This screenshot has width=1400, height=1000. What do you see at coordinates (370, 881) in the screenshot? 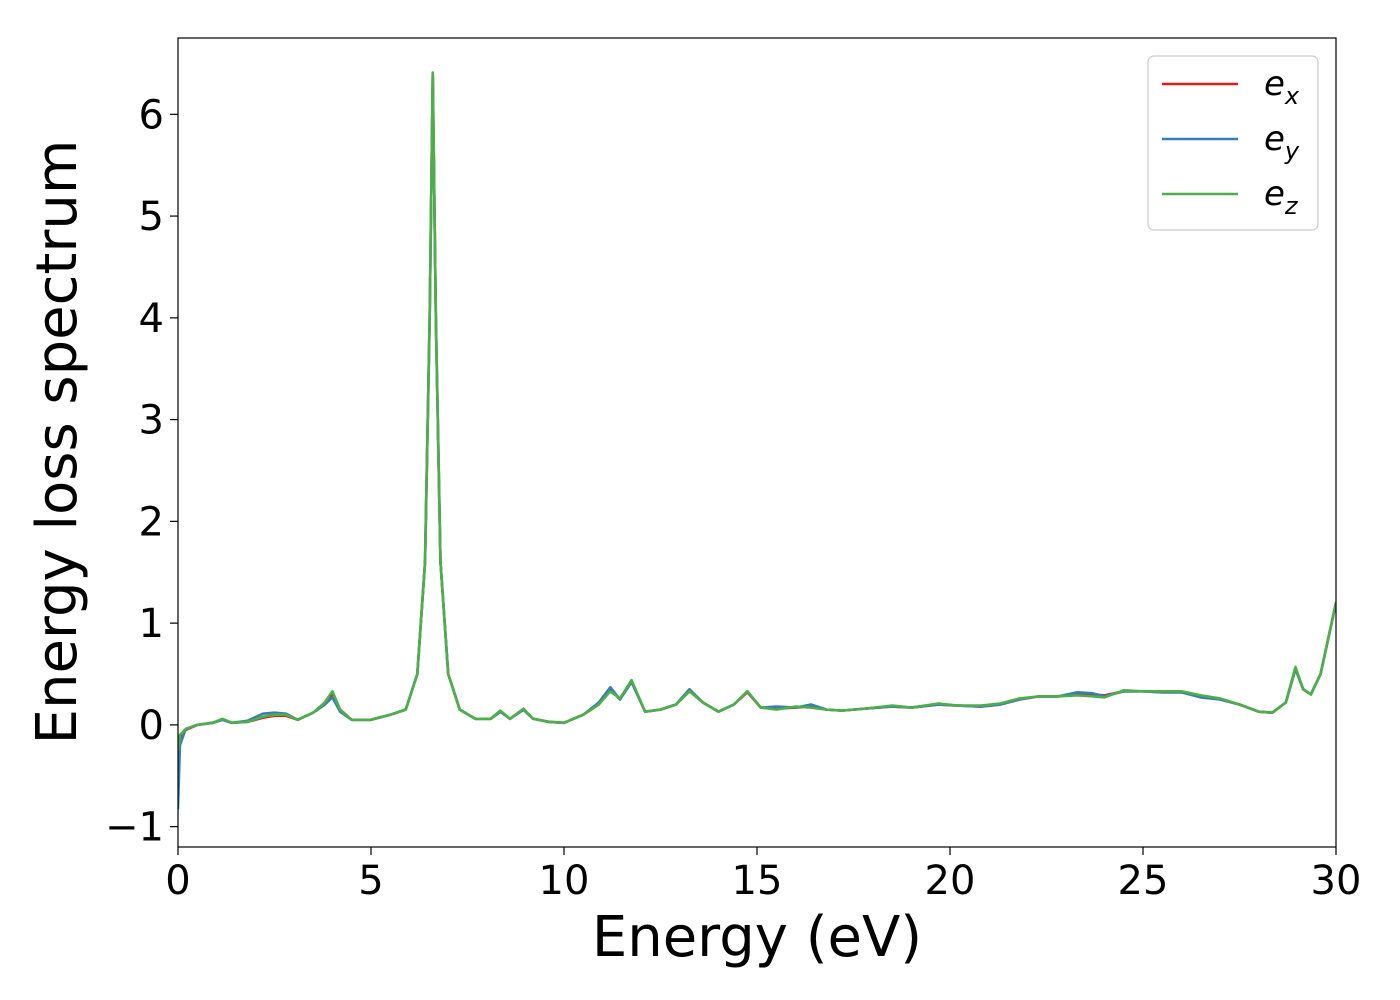
I see `x-tick-label: 5` at bounding box center [370, 881].